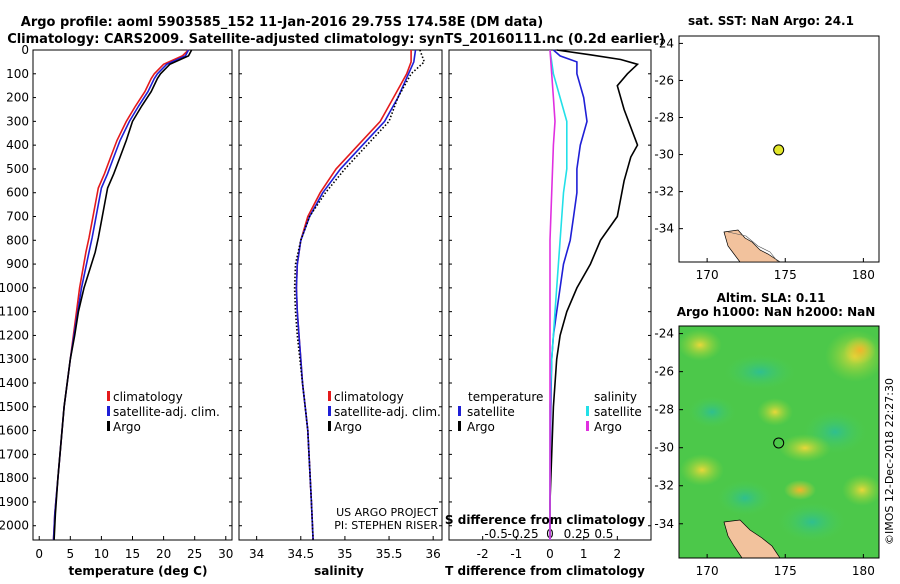  I want to click on depth-tick-label: 600, so click(17, 193).